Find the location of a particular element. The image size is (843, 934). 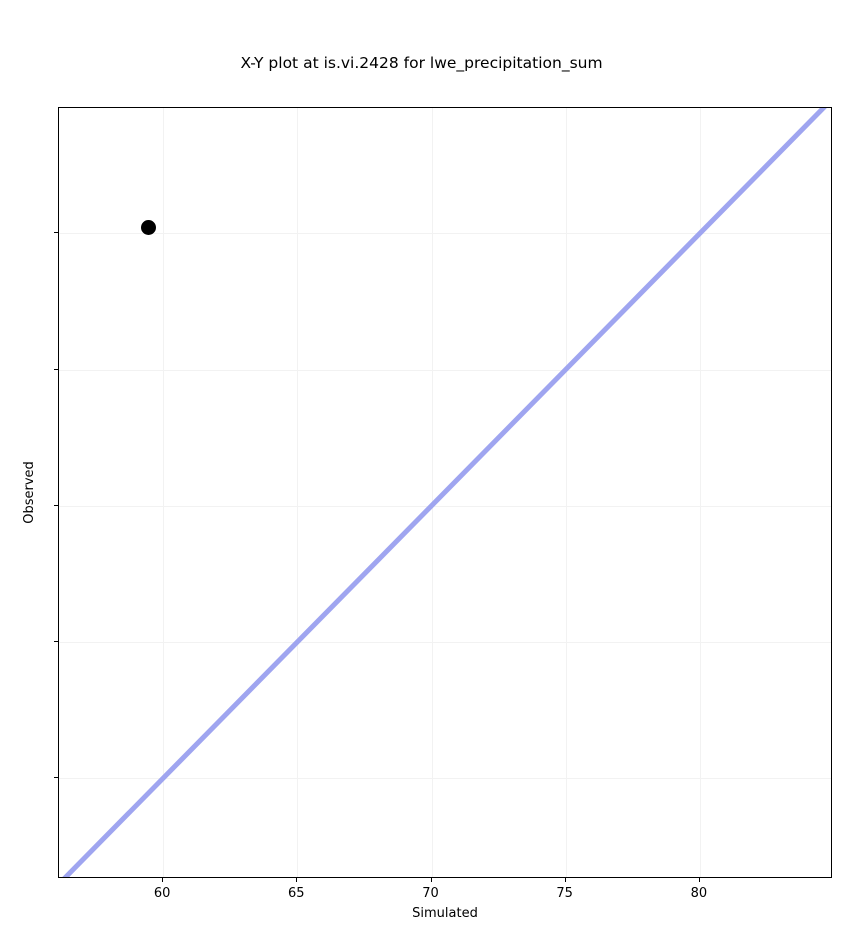

x-axis-label: Simulated is located at coordinates (445, 913).